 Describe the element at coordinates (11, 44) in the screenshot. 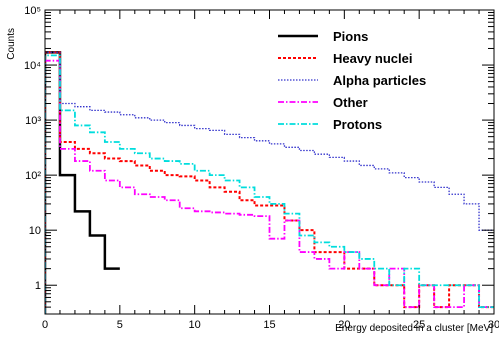

I see `y-axis-title: Counts` at that location.